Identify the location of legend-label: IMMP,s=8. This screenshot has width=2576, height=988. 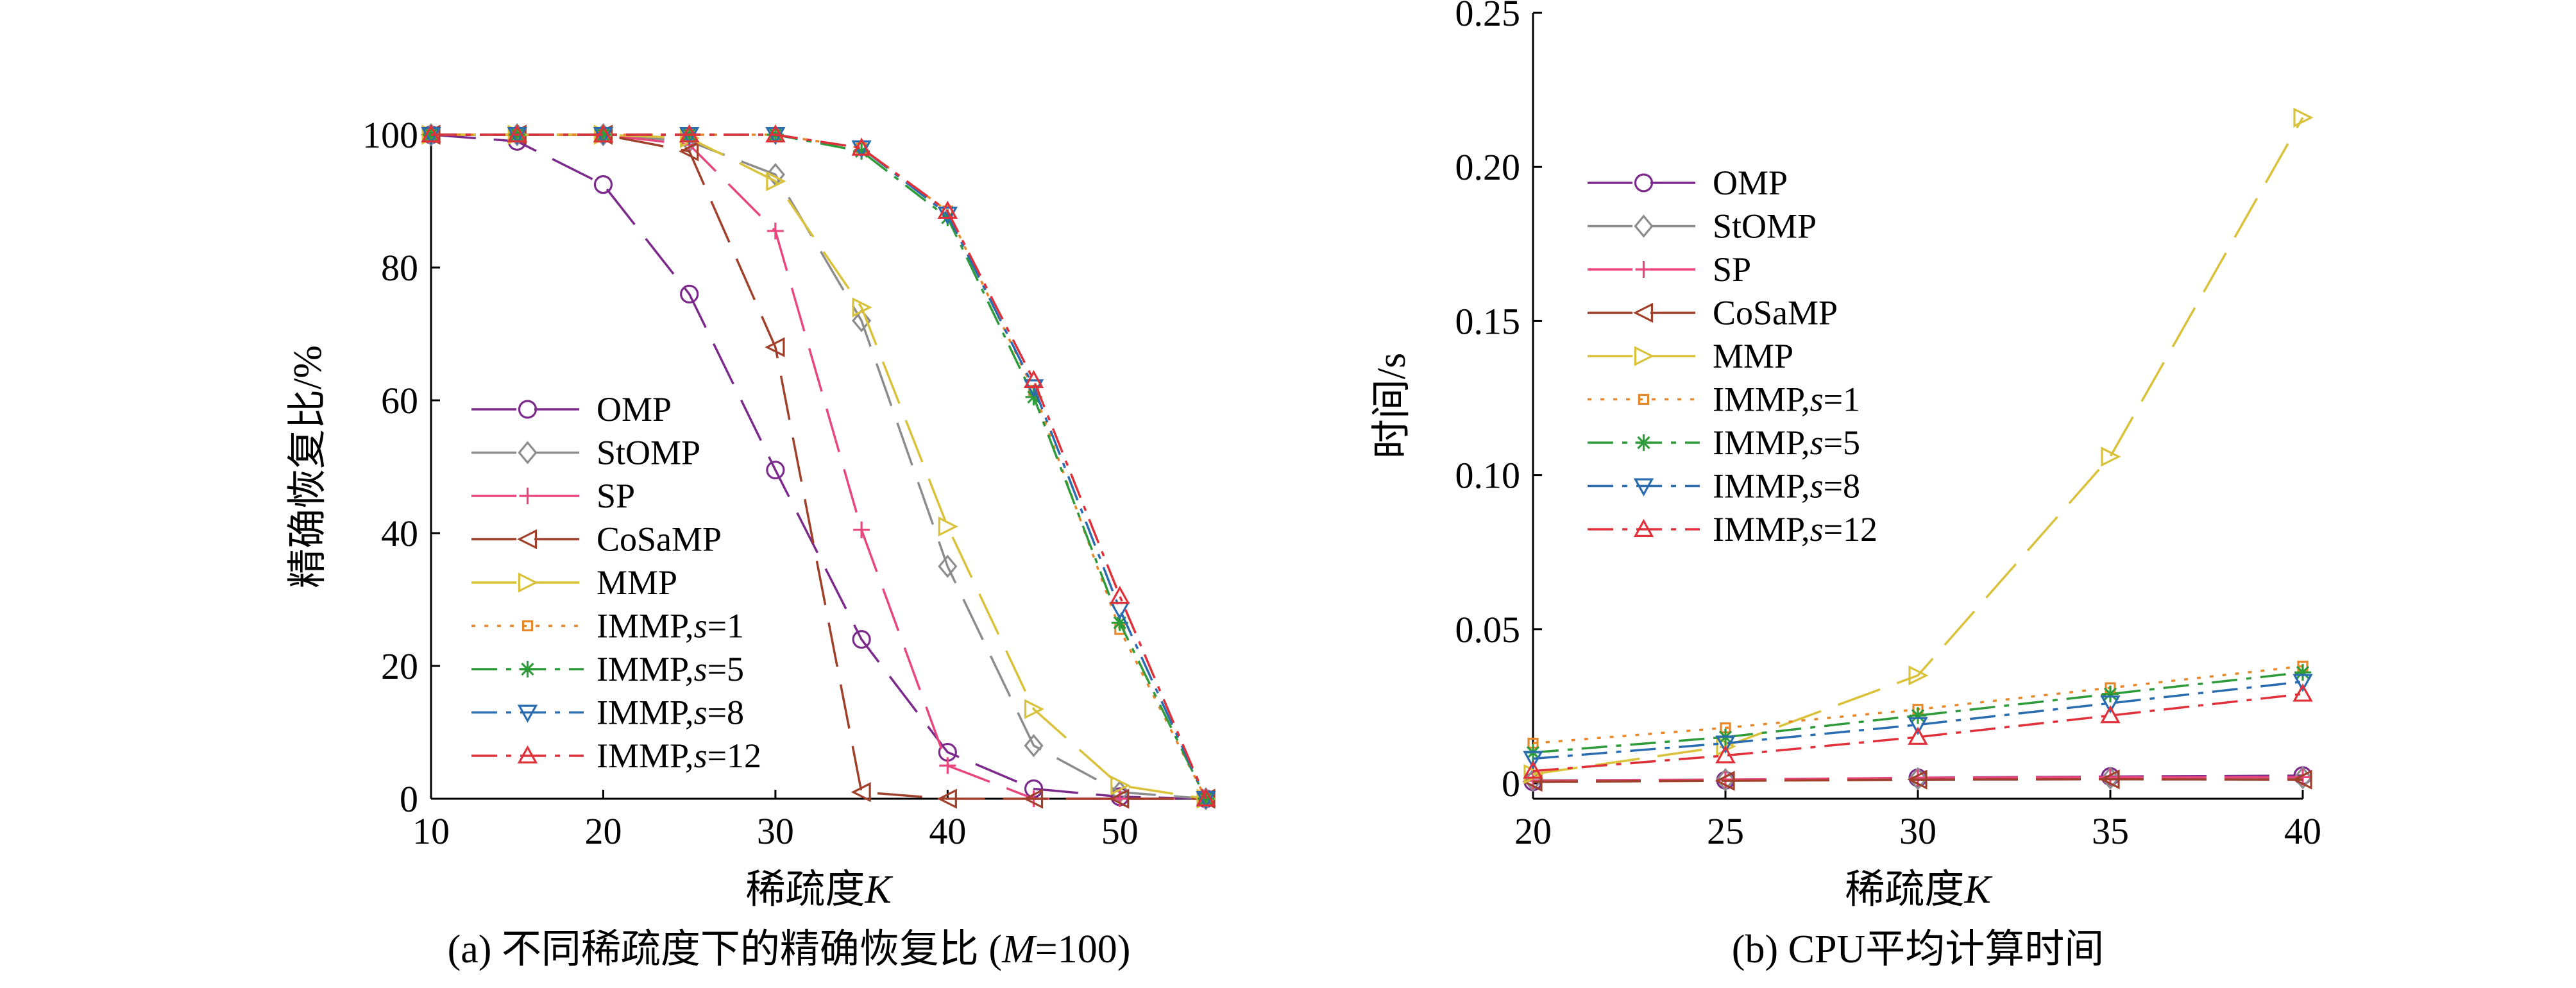
(670, 713).